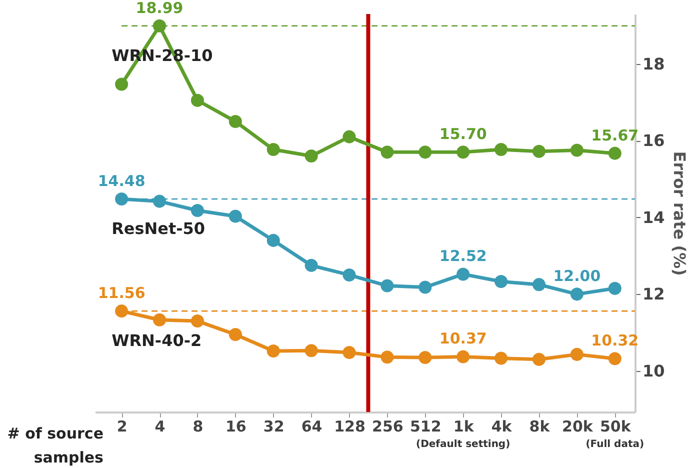  What do you see at coordinates (160, 427) in the screenshot?
I see `x-tick-label: 4` at bounding box center [160, 427].